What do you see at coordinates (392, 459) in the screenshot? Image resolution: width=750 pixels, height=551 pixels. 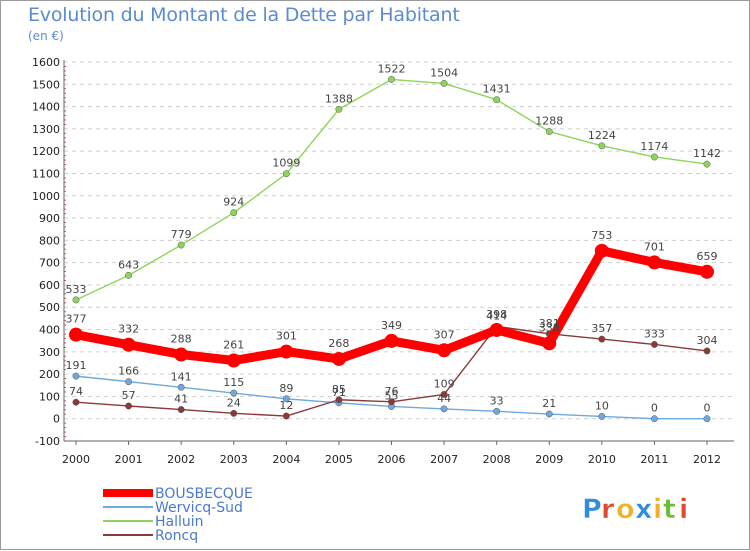 I see `x-tick-label: 2006` at bounding box center [392, 459].